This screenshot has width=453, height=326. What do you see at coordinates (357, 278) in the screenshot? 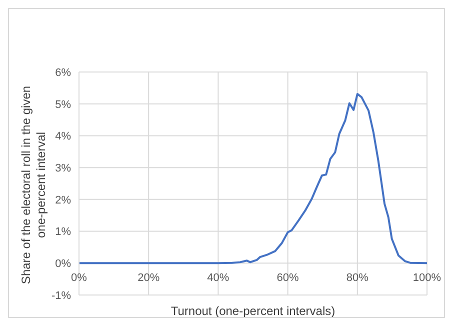
I see `x-tick-label: 80%` at bounding box center [357, 278].